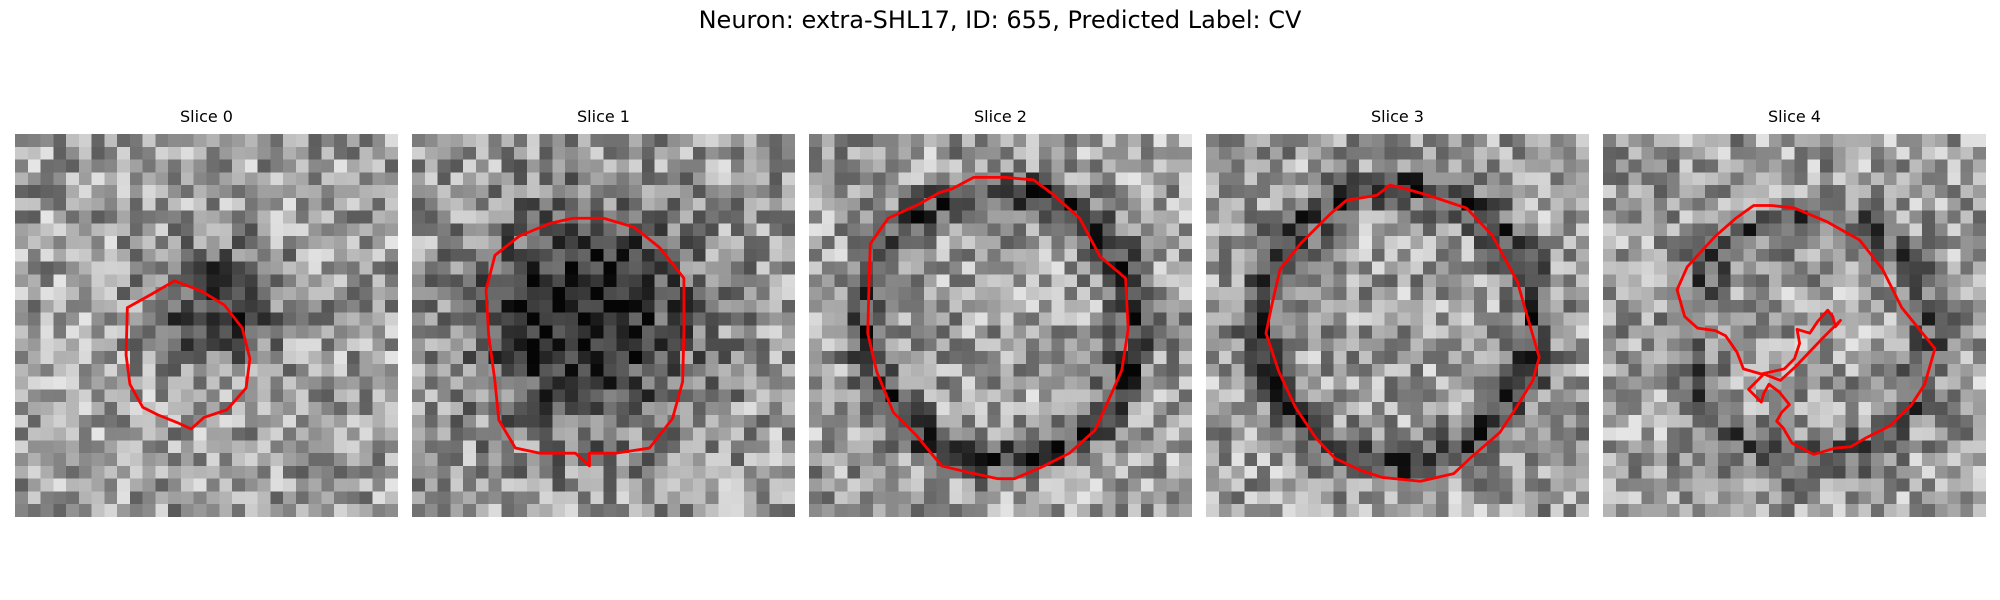 Image resolution: width=2000 pixels, height=600 pixels. I want to click on slice-title: Slice 3, so click(1397, 116).